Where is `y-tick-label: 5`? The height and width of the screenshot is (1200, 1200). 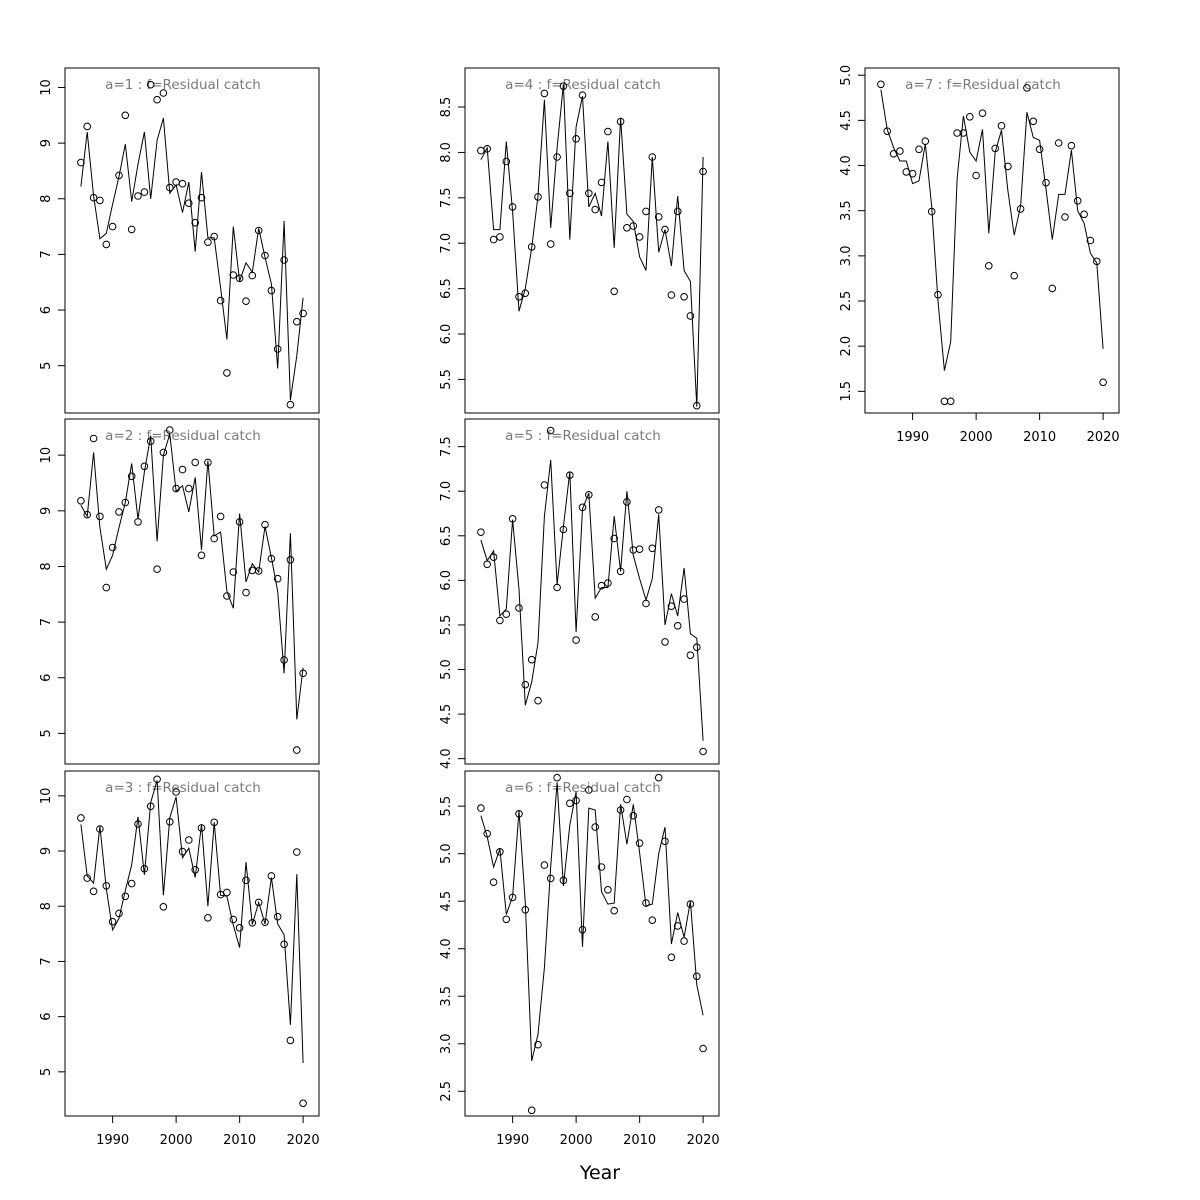
y-tick-label: 5 is located at coordinates (46, 1072).